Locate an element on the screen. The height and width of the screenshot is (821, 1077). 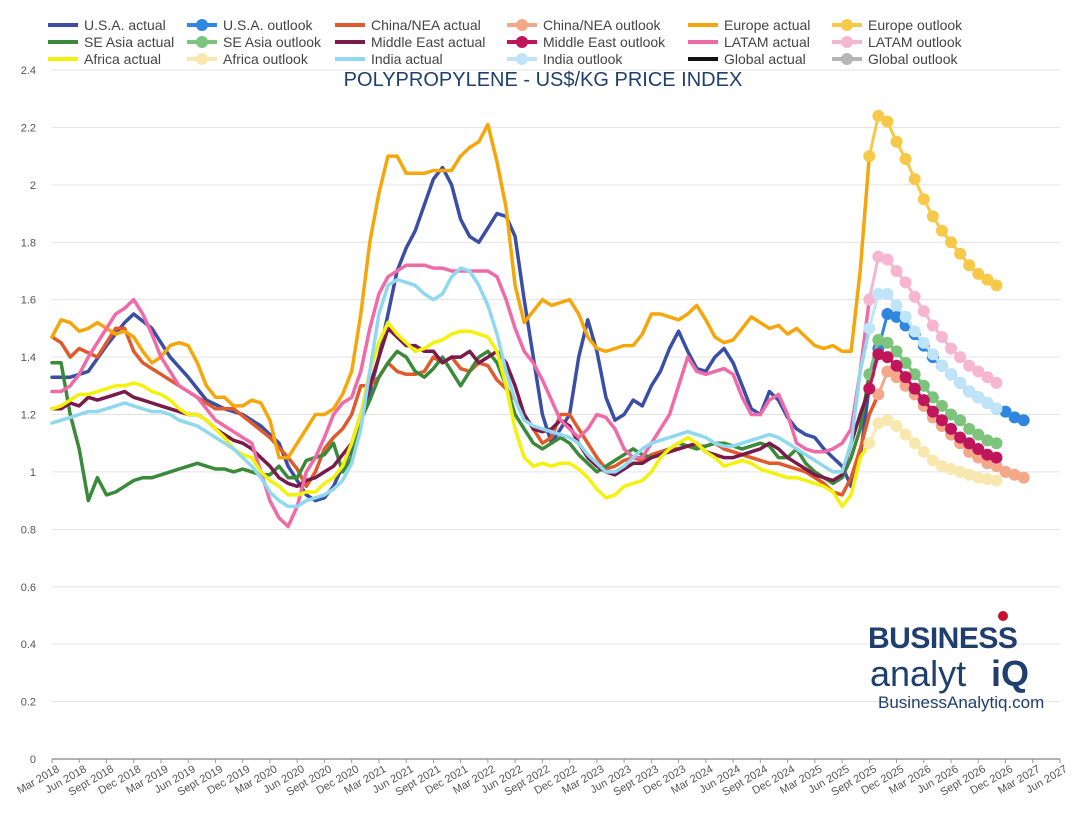
legend-label: Europe outlook is located at coordinates (915, 25).